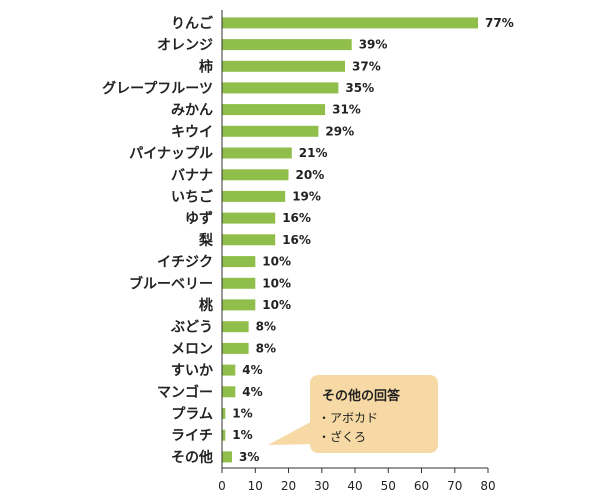 The height and width of the screenshot is (500, 600). What do you see at coordinates (192, 176) in the screenshot?
I see `category-label: バナナ` at bounding box center [192, 176].